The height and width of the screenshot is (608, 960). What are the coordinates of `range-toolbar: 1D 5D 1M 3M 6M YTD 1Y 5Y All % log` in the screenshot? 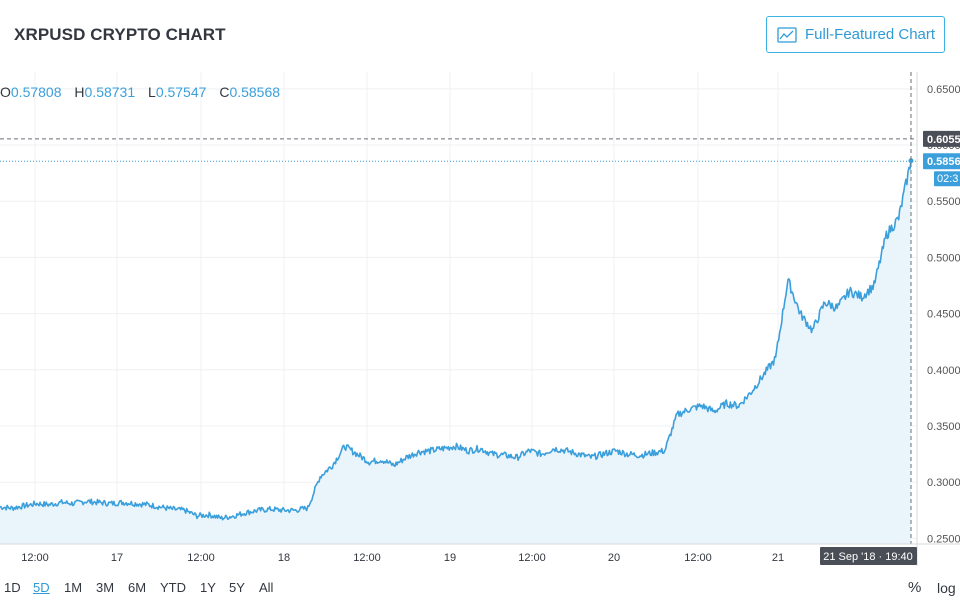 It's located at (480, 589).